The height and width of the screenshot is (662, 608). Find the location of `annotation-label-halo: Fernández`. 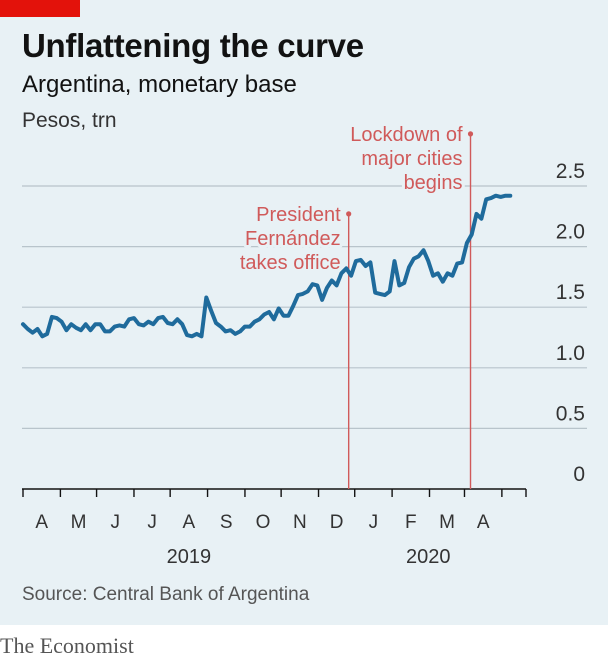

annotation-label-halo: Fernández is located at coordinates (293, 239).